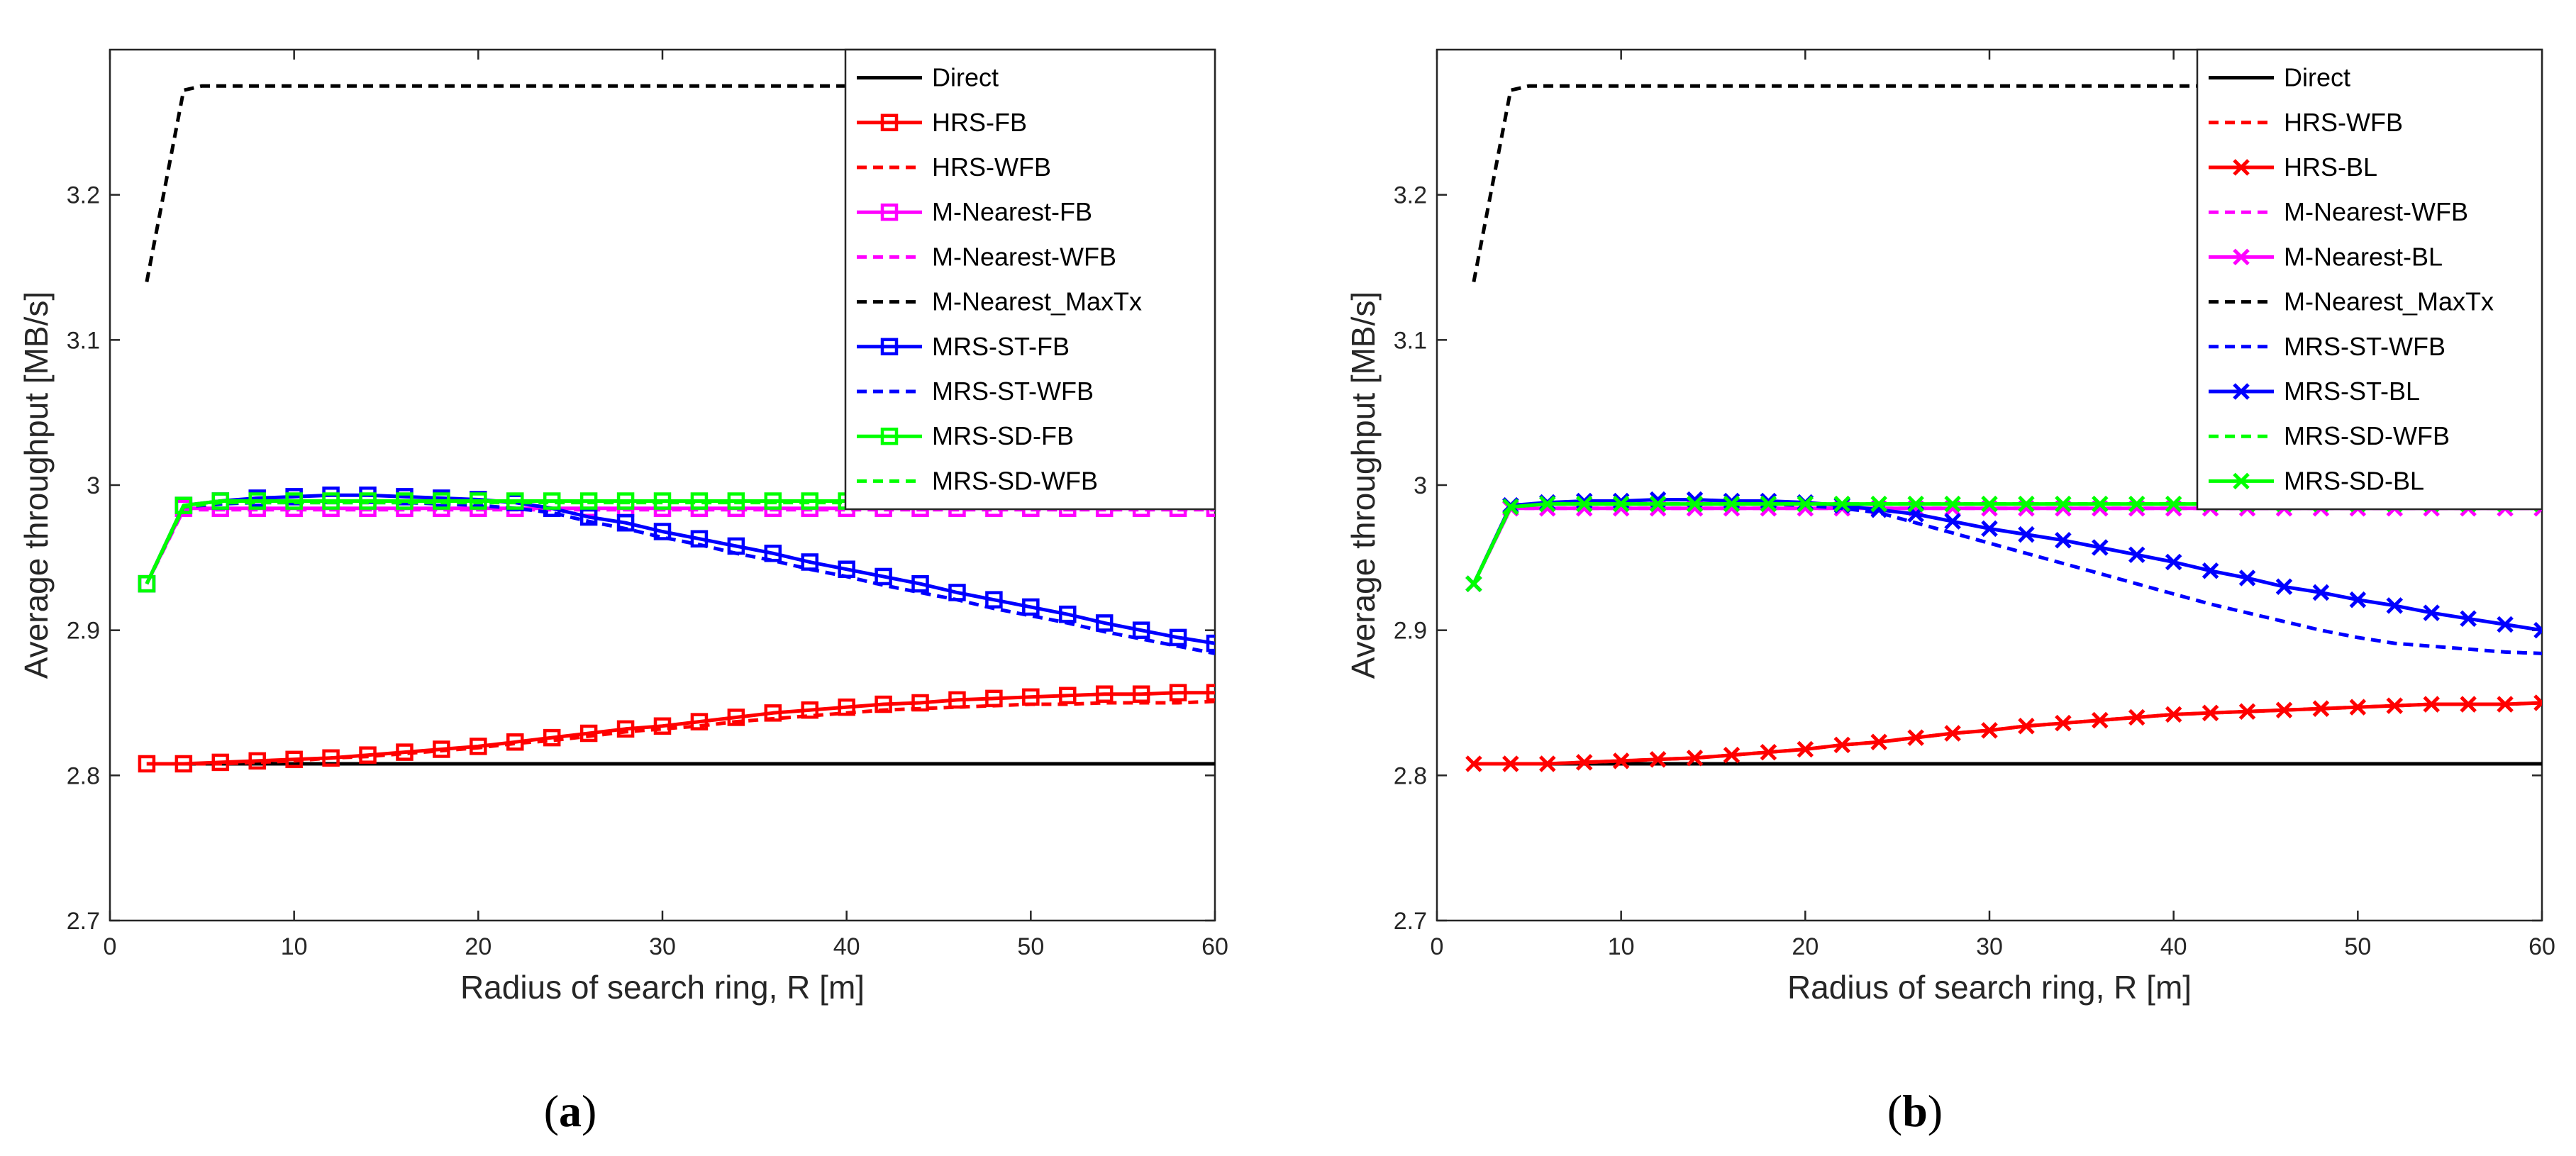 Image resolution: width=2576 pixels, height=1156 pixels. I want to click on legend-label: M-Nearest-FB, so click(1012, 211).